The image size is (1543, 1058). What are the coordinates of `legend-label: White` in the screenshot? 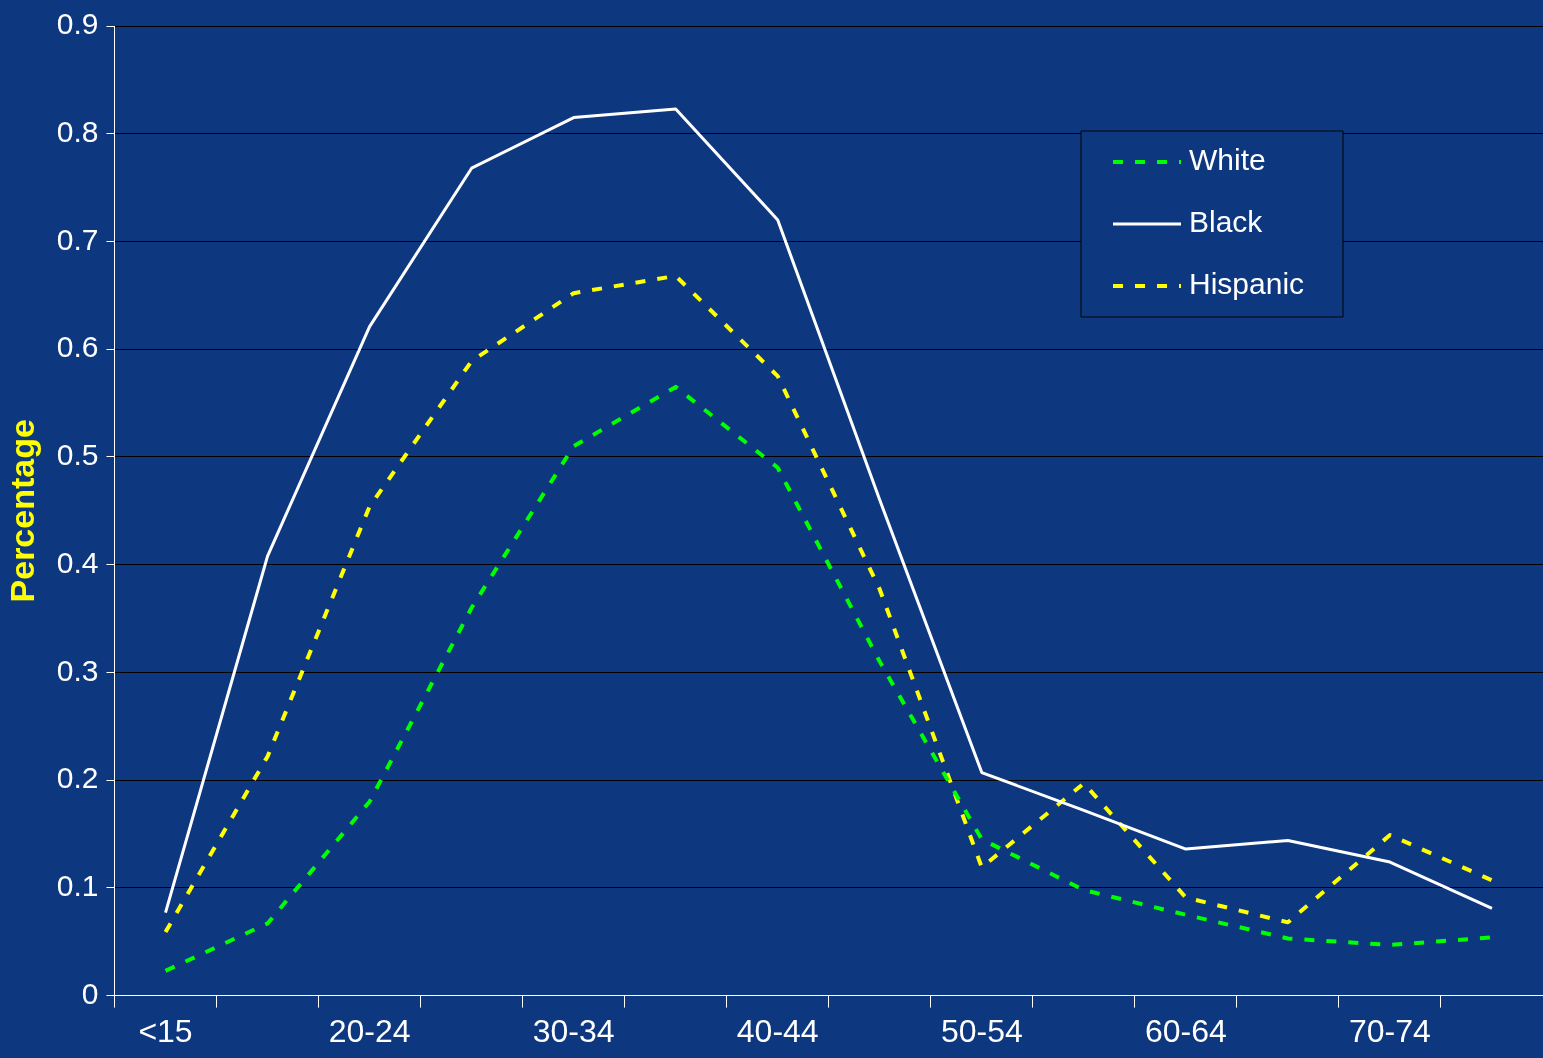 It's located at (1227, 160).